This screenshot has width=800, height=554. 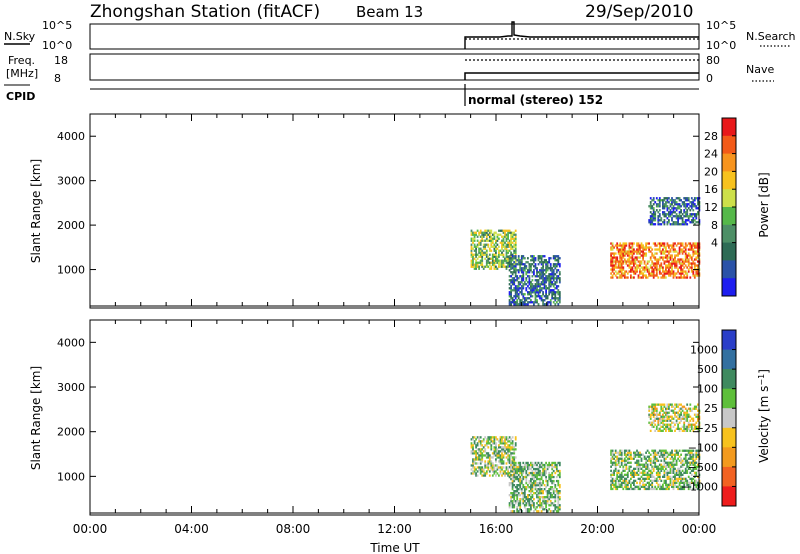 What do you see at coordinates (699, 486) in the screenshot?
I see `colorbar-label: −1000` at bounding box center [699, 486].